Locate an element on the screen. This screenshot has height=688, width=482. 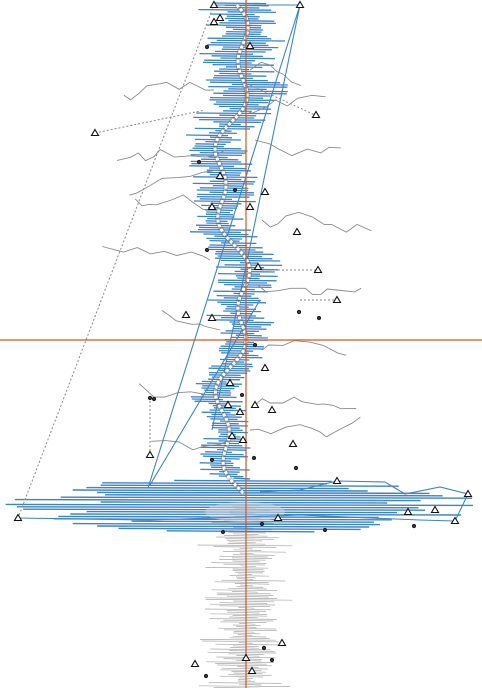
blue-column-trace is located at coordinates (237, 240).